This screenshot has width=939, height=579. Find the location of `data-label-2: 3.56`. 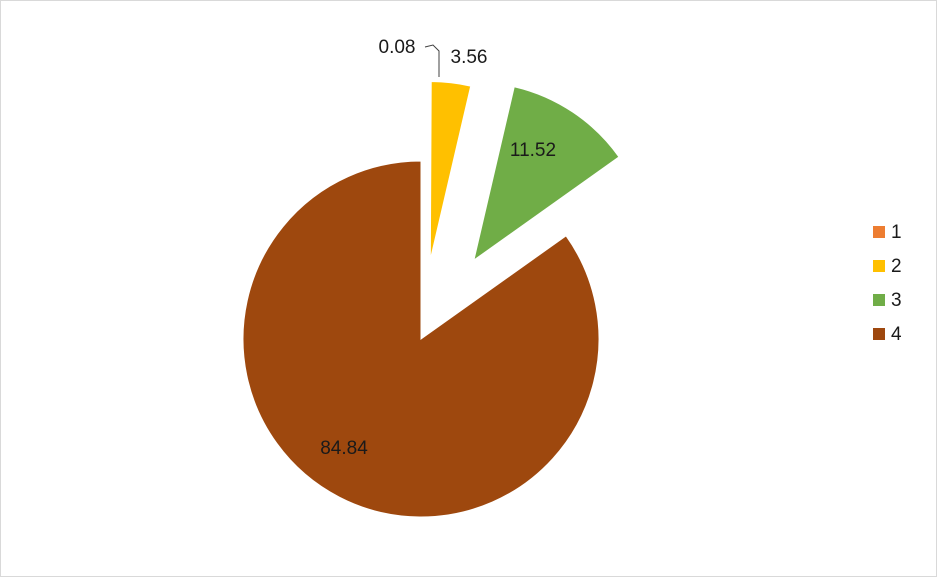

data-label-2: 3.56 is located at coordinates (469, 57).